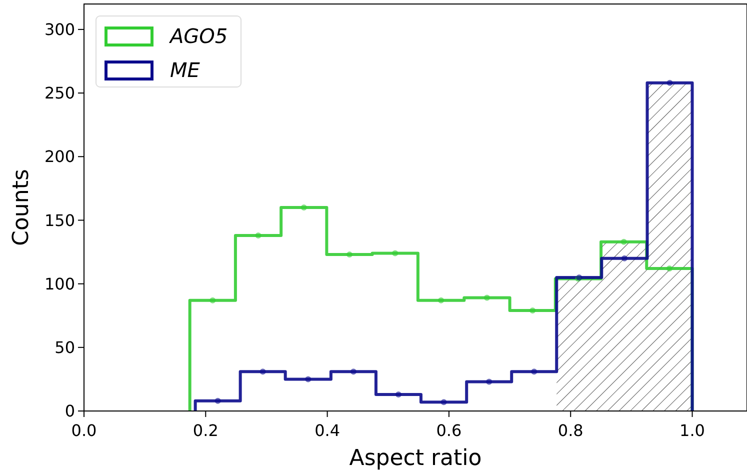 The width and height of the screenshot is (747, 471). What do you see at coordinates (205, 430) in the screenshot?
I see `x-tick-label: 0.2` at bounding box center [205, 430].